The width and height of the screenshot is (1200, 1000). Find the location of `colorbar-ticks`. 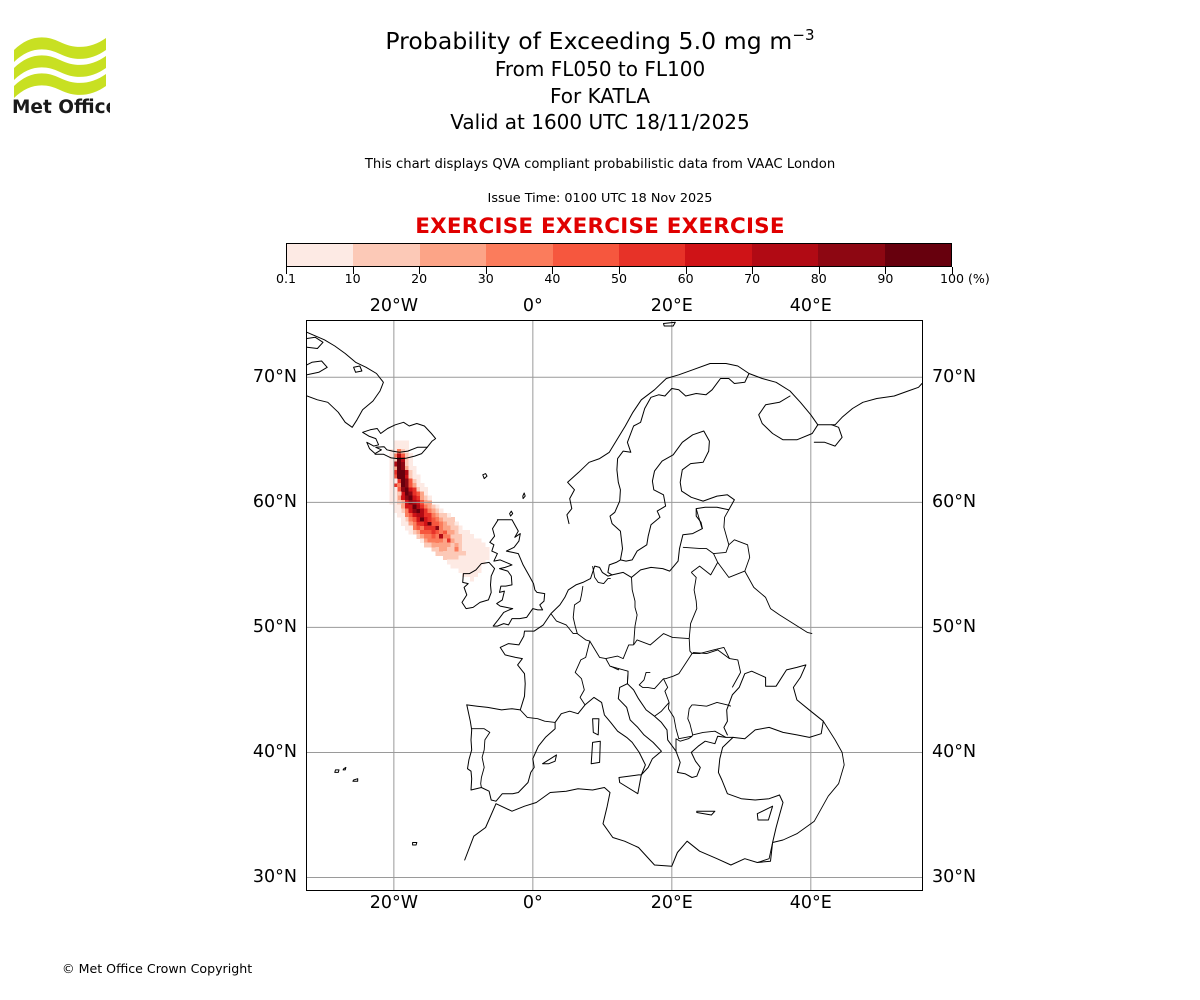

colorbar-ticks is located at coordinates (619, 270).